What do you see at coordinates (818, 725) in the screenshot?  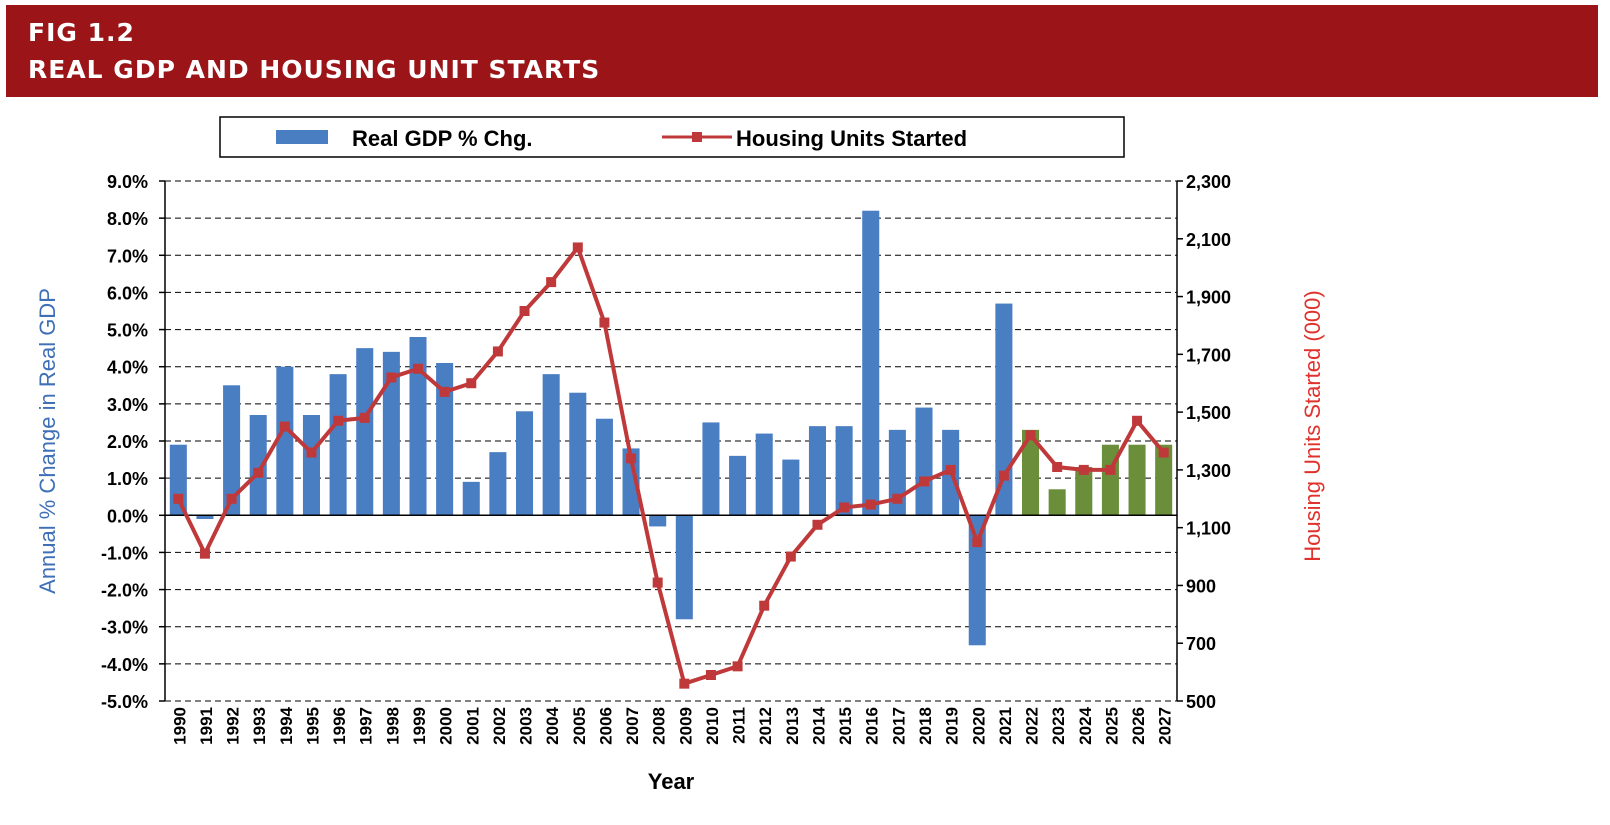 I see `x-tick-label: 2014` at bounding box center [818, 725].